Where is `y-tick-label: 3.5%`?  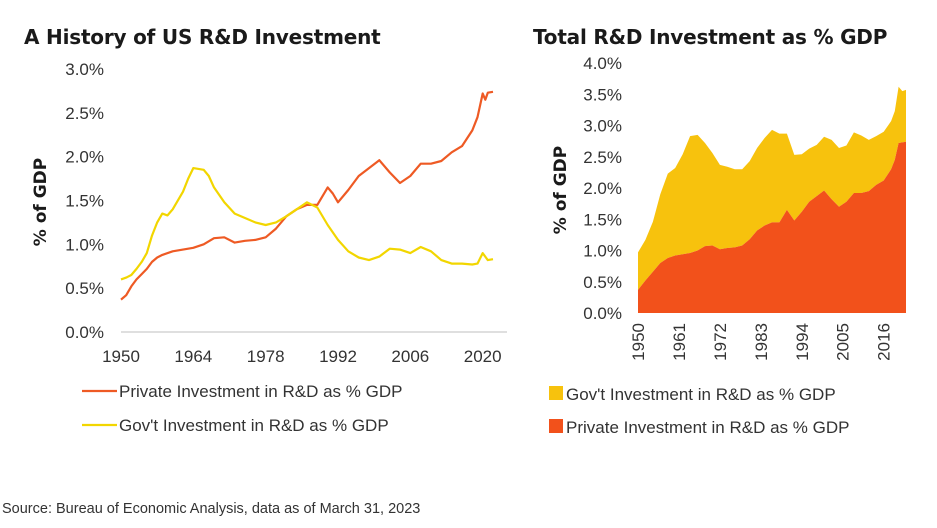 y-tick-label: 3.5% is located at coordinates (602, 94).